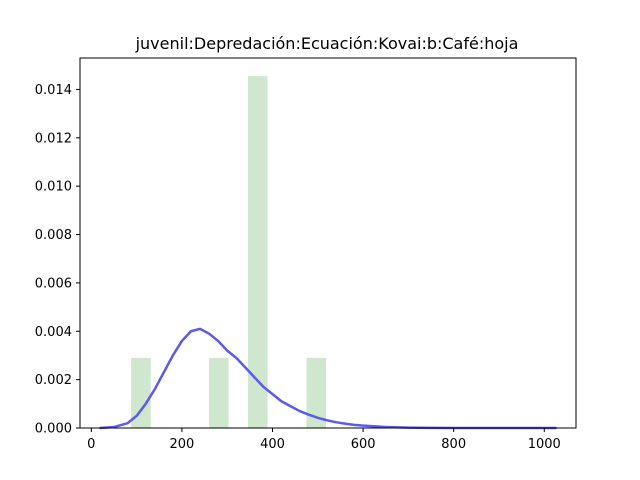 Image resolution: width=640 pixels, height=480 pixels. Describe the element at coordinates (544, 444) in the screenshot. I see `x-tick-label: 1000` at that location.